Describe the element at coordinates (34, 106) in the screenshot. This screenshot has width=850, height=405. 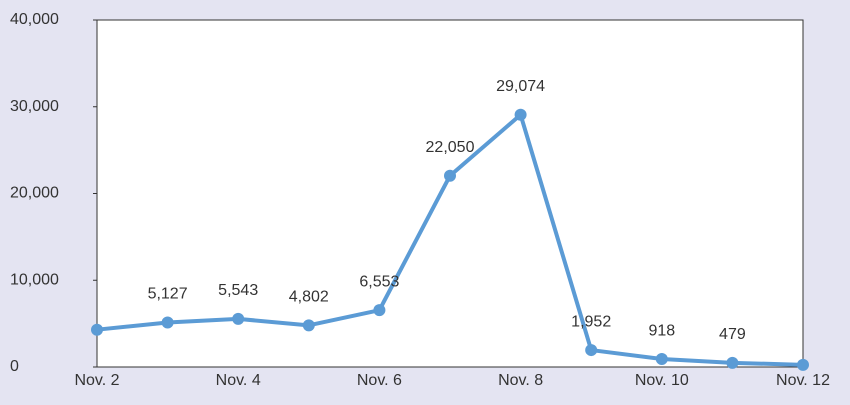
I see `y-tick-label: 30,000` at that location.